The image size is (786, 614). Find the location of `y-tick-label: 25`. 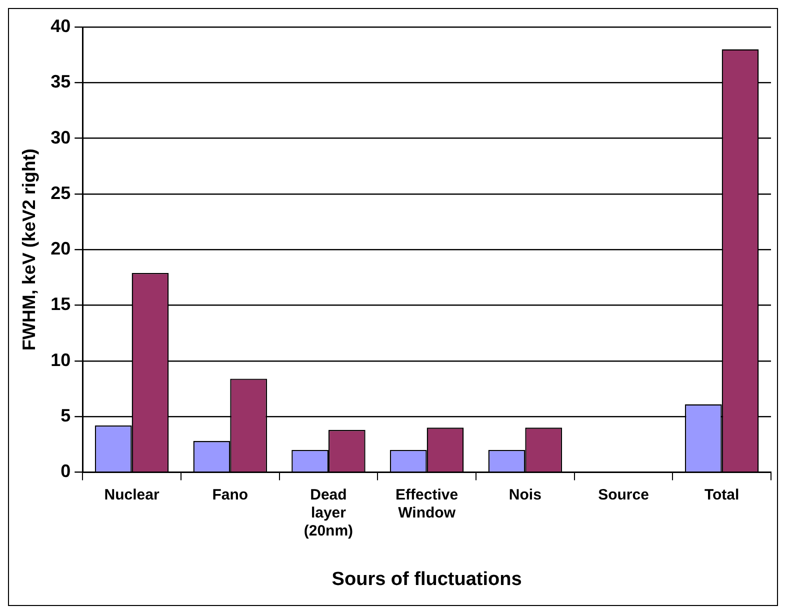

y-tick-label: 25 is located at coordinates (60, 192).